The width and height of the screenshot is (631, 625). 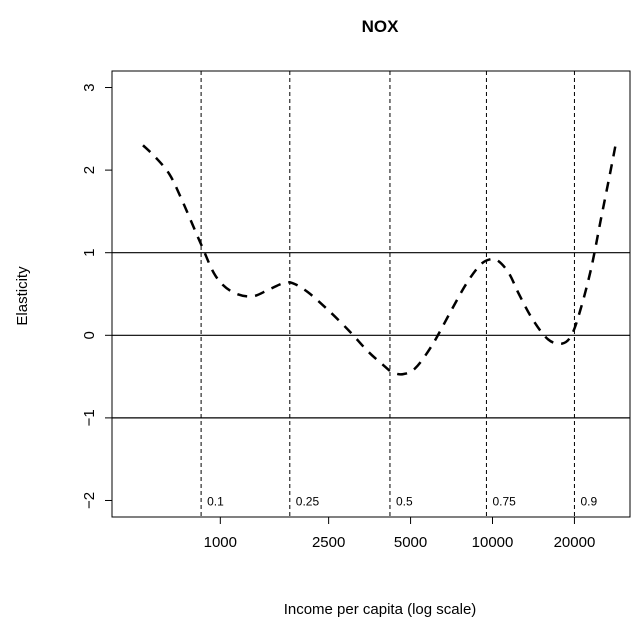 What do you see at coordinates (308, 501) in the screenshot?
I see `quantile-label: 0.25` at bounding box center [308, 501].